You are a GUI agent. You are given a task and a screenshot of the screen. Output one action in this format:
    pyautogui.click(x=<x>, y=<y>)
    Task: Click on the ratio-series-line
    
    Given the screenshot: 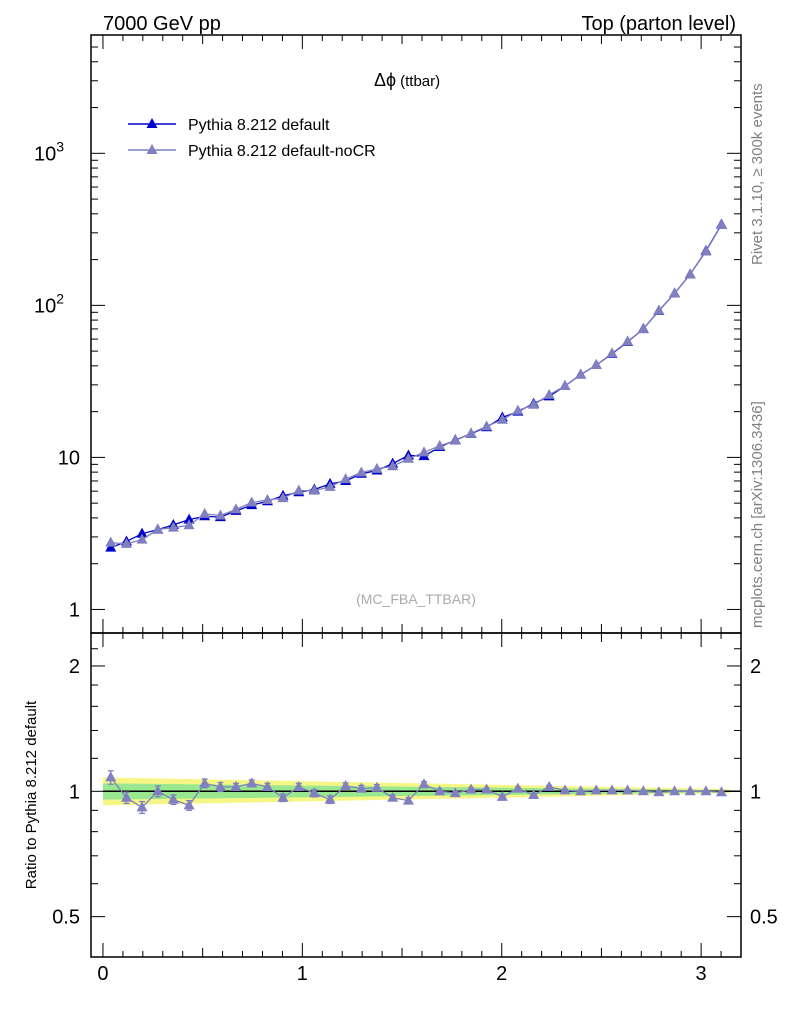 What is the action you would take?
    pyautogui.click(x=416, y=792)
    